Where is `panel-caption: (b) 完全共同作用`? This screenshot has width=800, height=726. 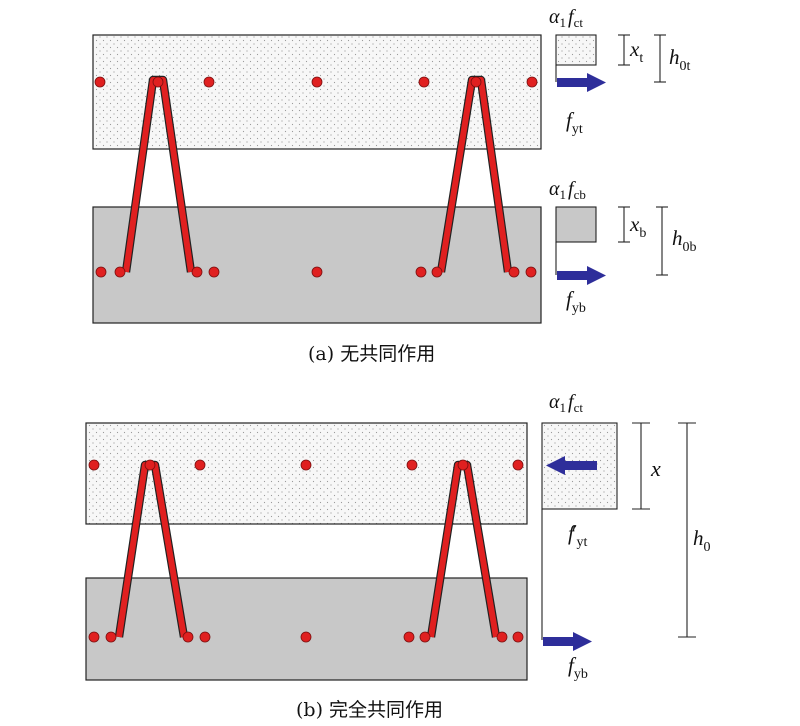
panel-caption: (b) 完全共同作用 is located at coordinates (369, 710).